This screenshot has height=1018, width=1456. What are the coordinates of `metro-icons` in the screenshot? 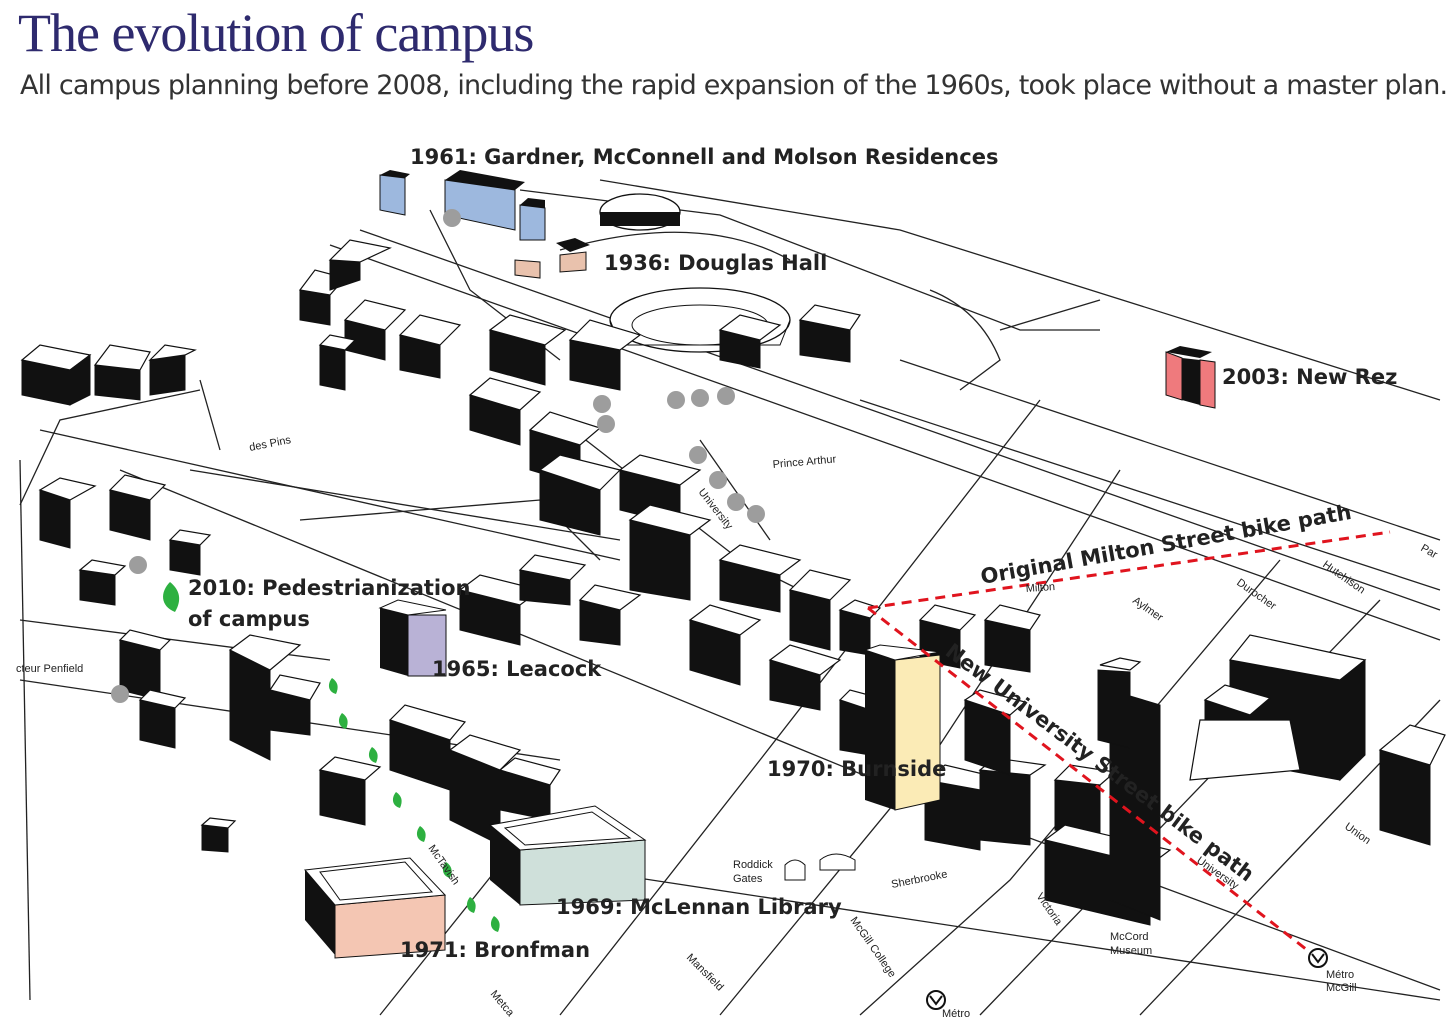 It's located at (1127, 979).